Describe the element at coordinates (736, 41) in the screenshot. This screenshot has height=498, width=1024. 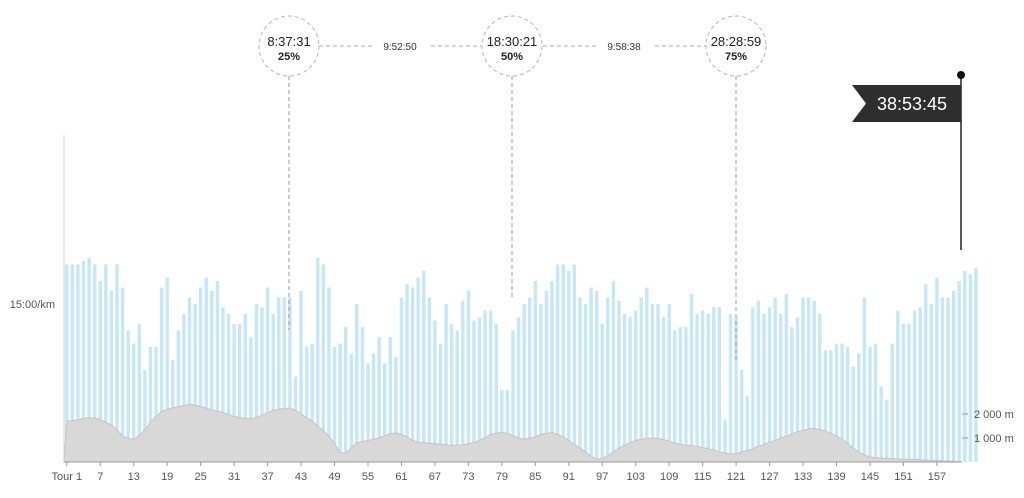
I see `milestone-time-75: 28:28:59` at that location.